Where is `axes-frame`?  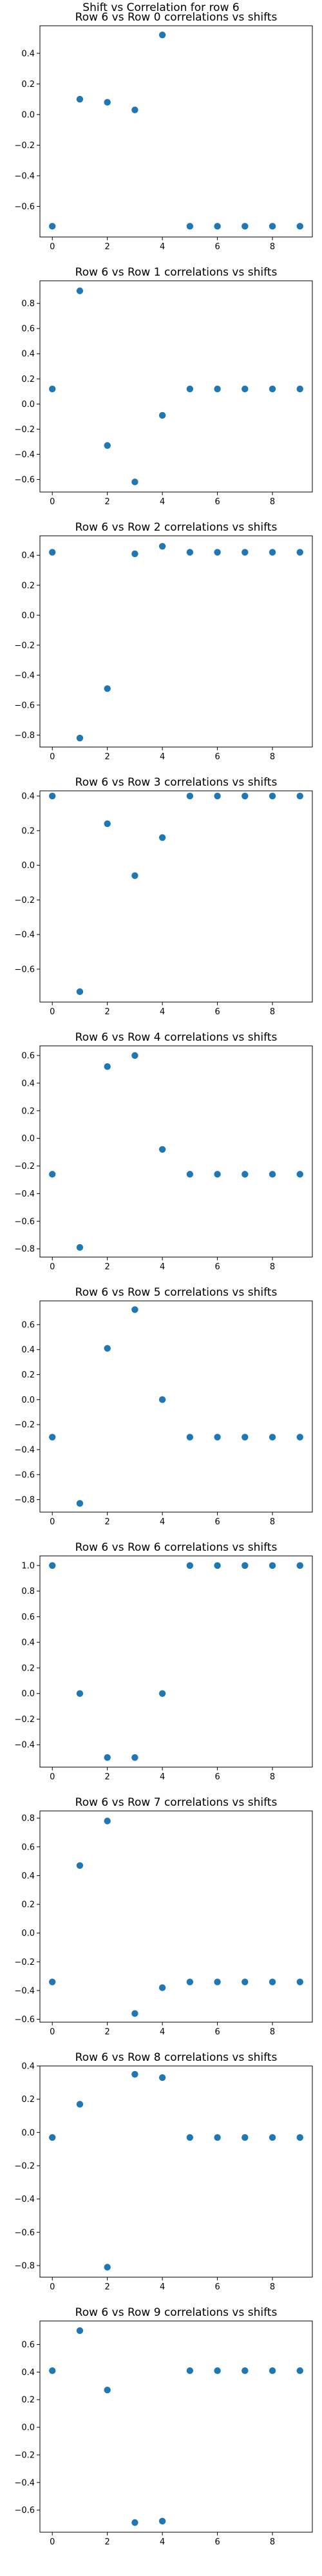 axes-frame is located at coordinates (176, 2427).